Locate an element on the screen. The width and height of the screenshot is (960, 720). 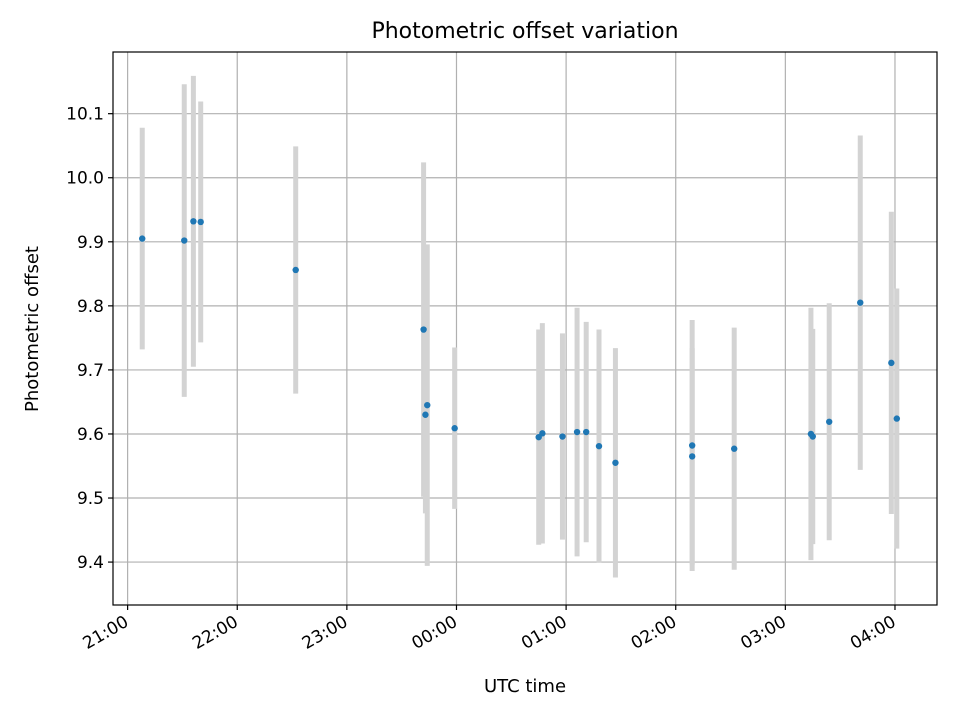
y-axis-label: Photometric offset is located at coordinates (32, 329).